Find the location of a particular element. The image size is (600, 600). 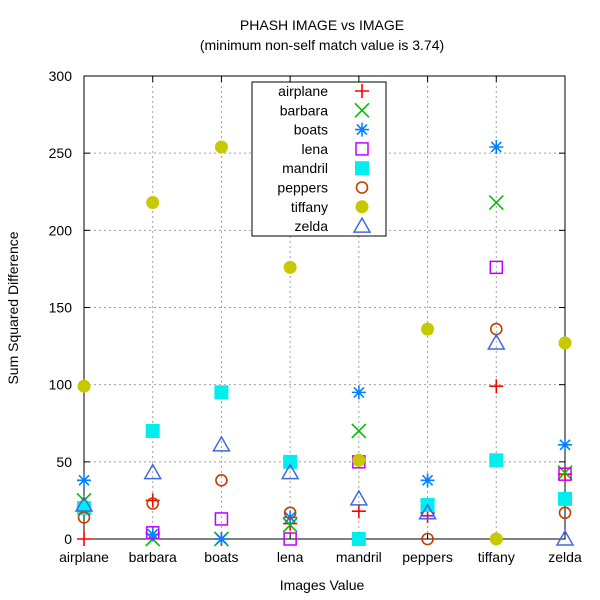

point-zelda-peppers is located at coordinates (427, 511).